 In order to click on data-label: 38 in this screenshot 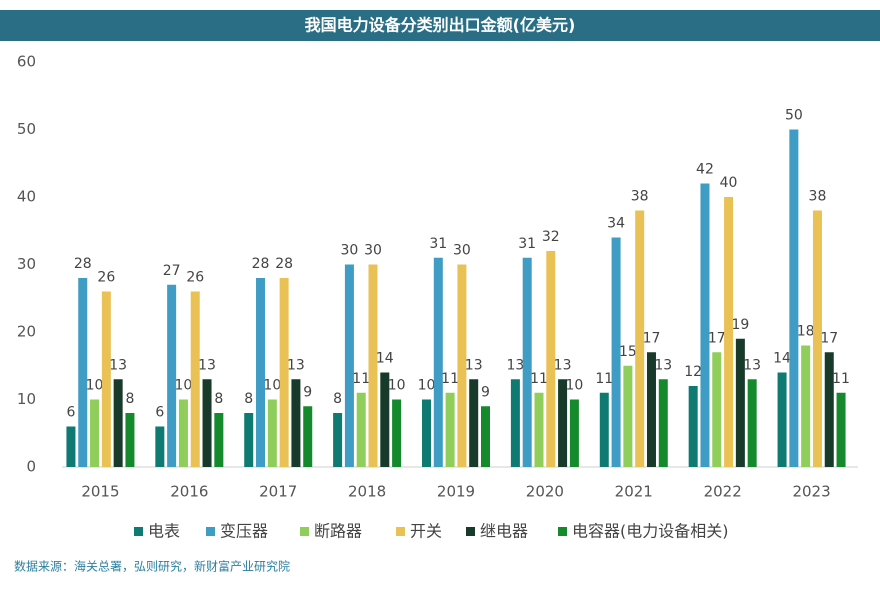, I will do `click(640, 197)`.